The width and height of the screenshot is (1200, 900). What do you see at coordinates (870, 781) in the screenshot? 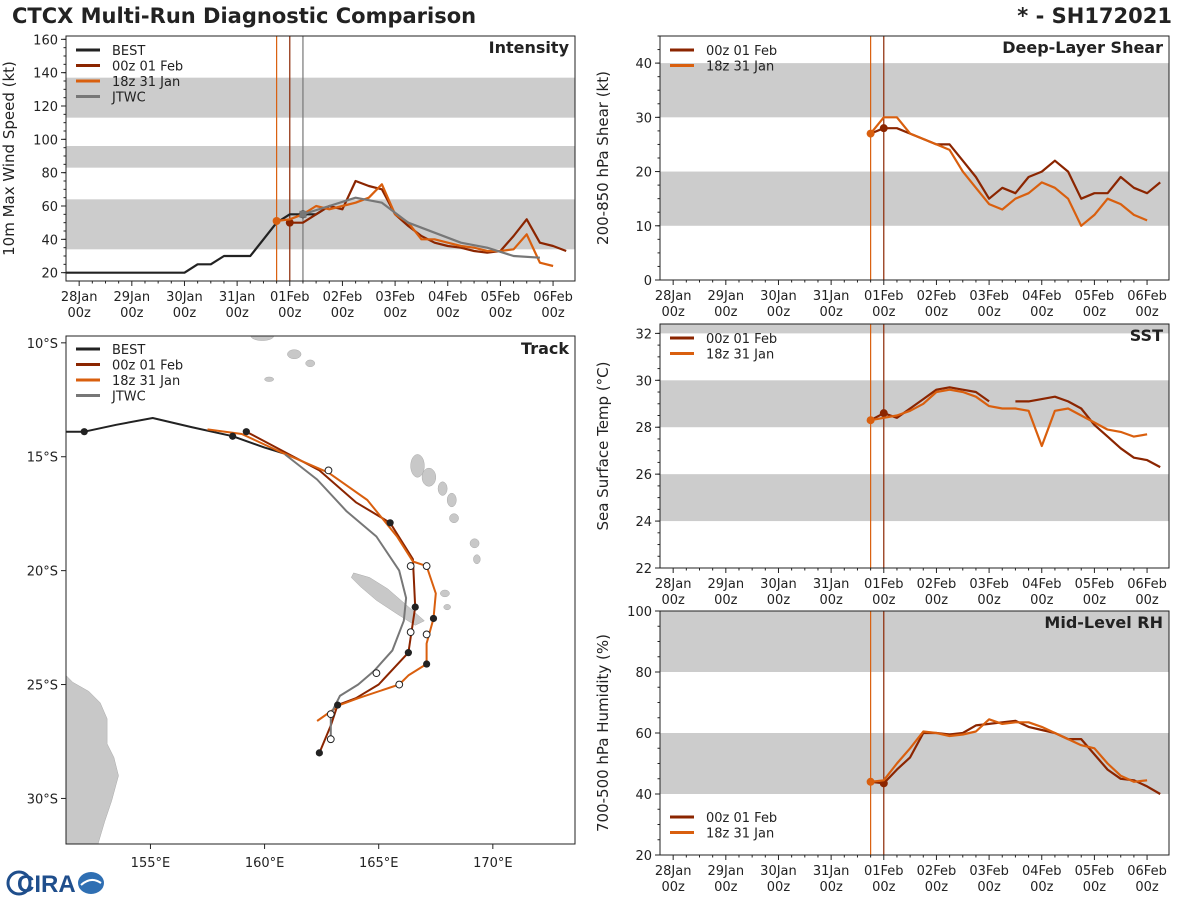
I see `rh-series-1-marker` at bounding box center [870, 781].